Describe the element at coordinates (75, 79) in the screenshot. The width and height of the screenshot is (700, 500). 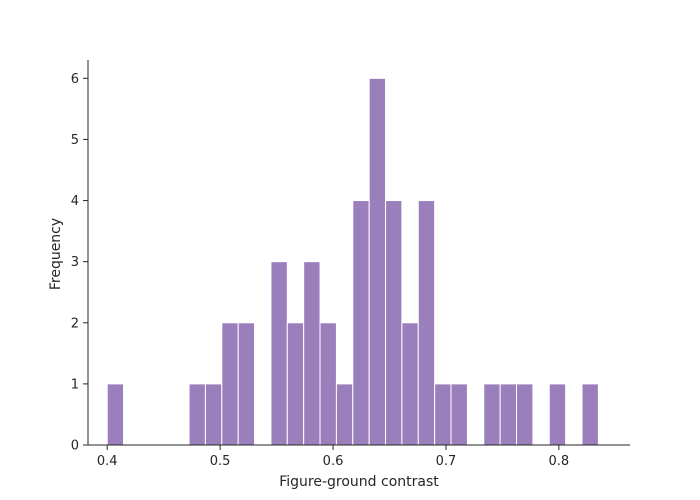
I see `y-tick-label: 6` at that location.